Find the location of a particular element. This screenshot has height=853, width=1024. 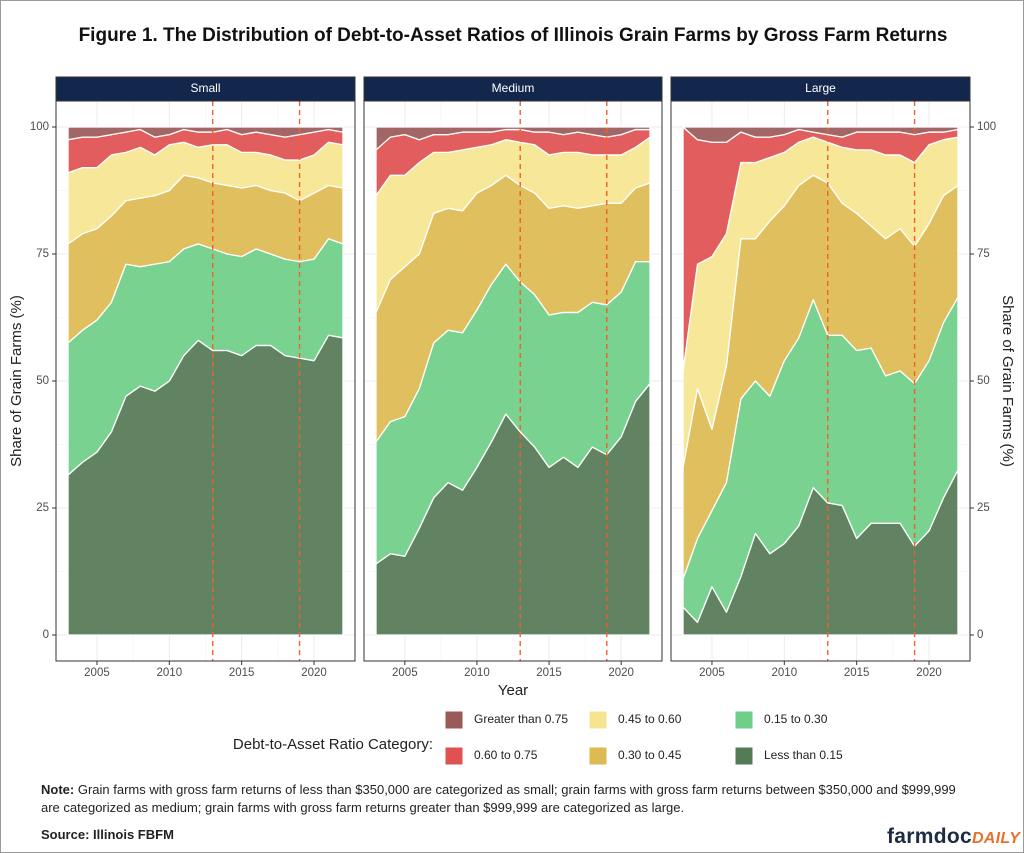

strip-label: Small is located at coordinates (205, 88).